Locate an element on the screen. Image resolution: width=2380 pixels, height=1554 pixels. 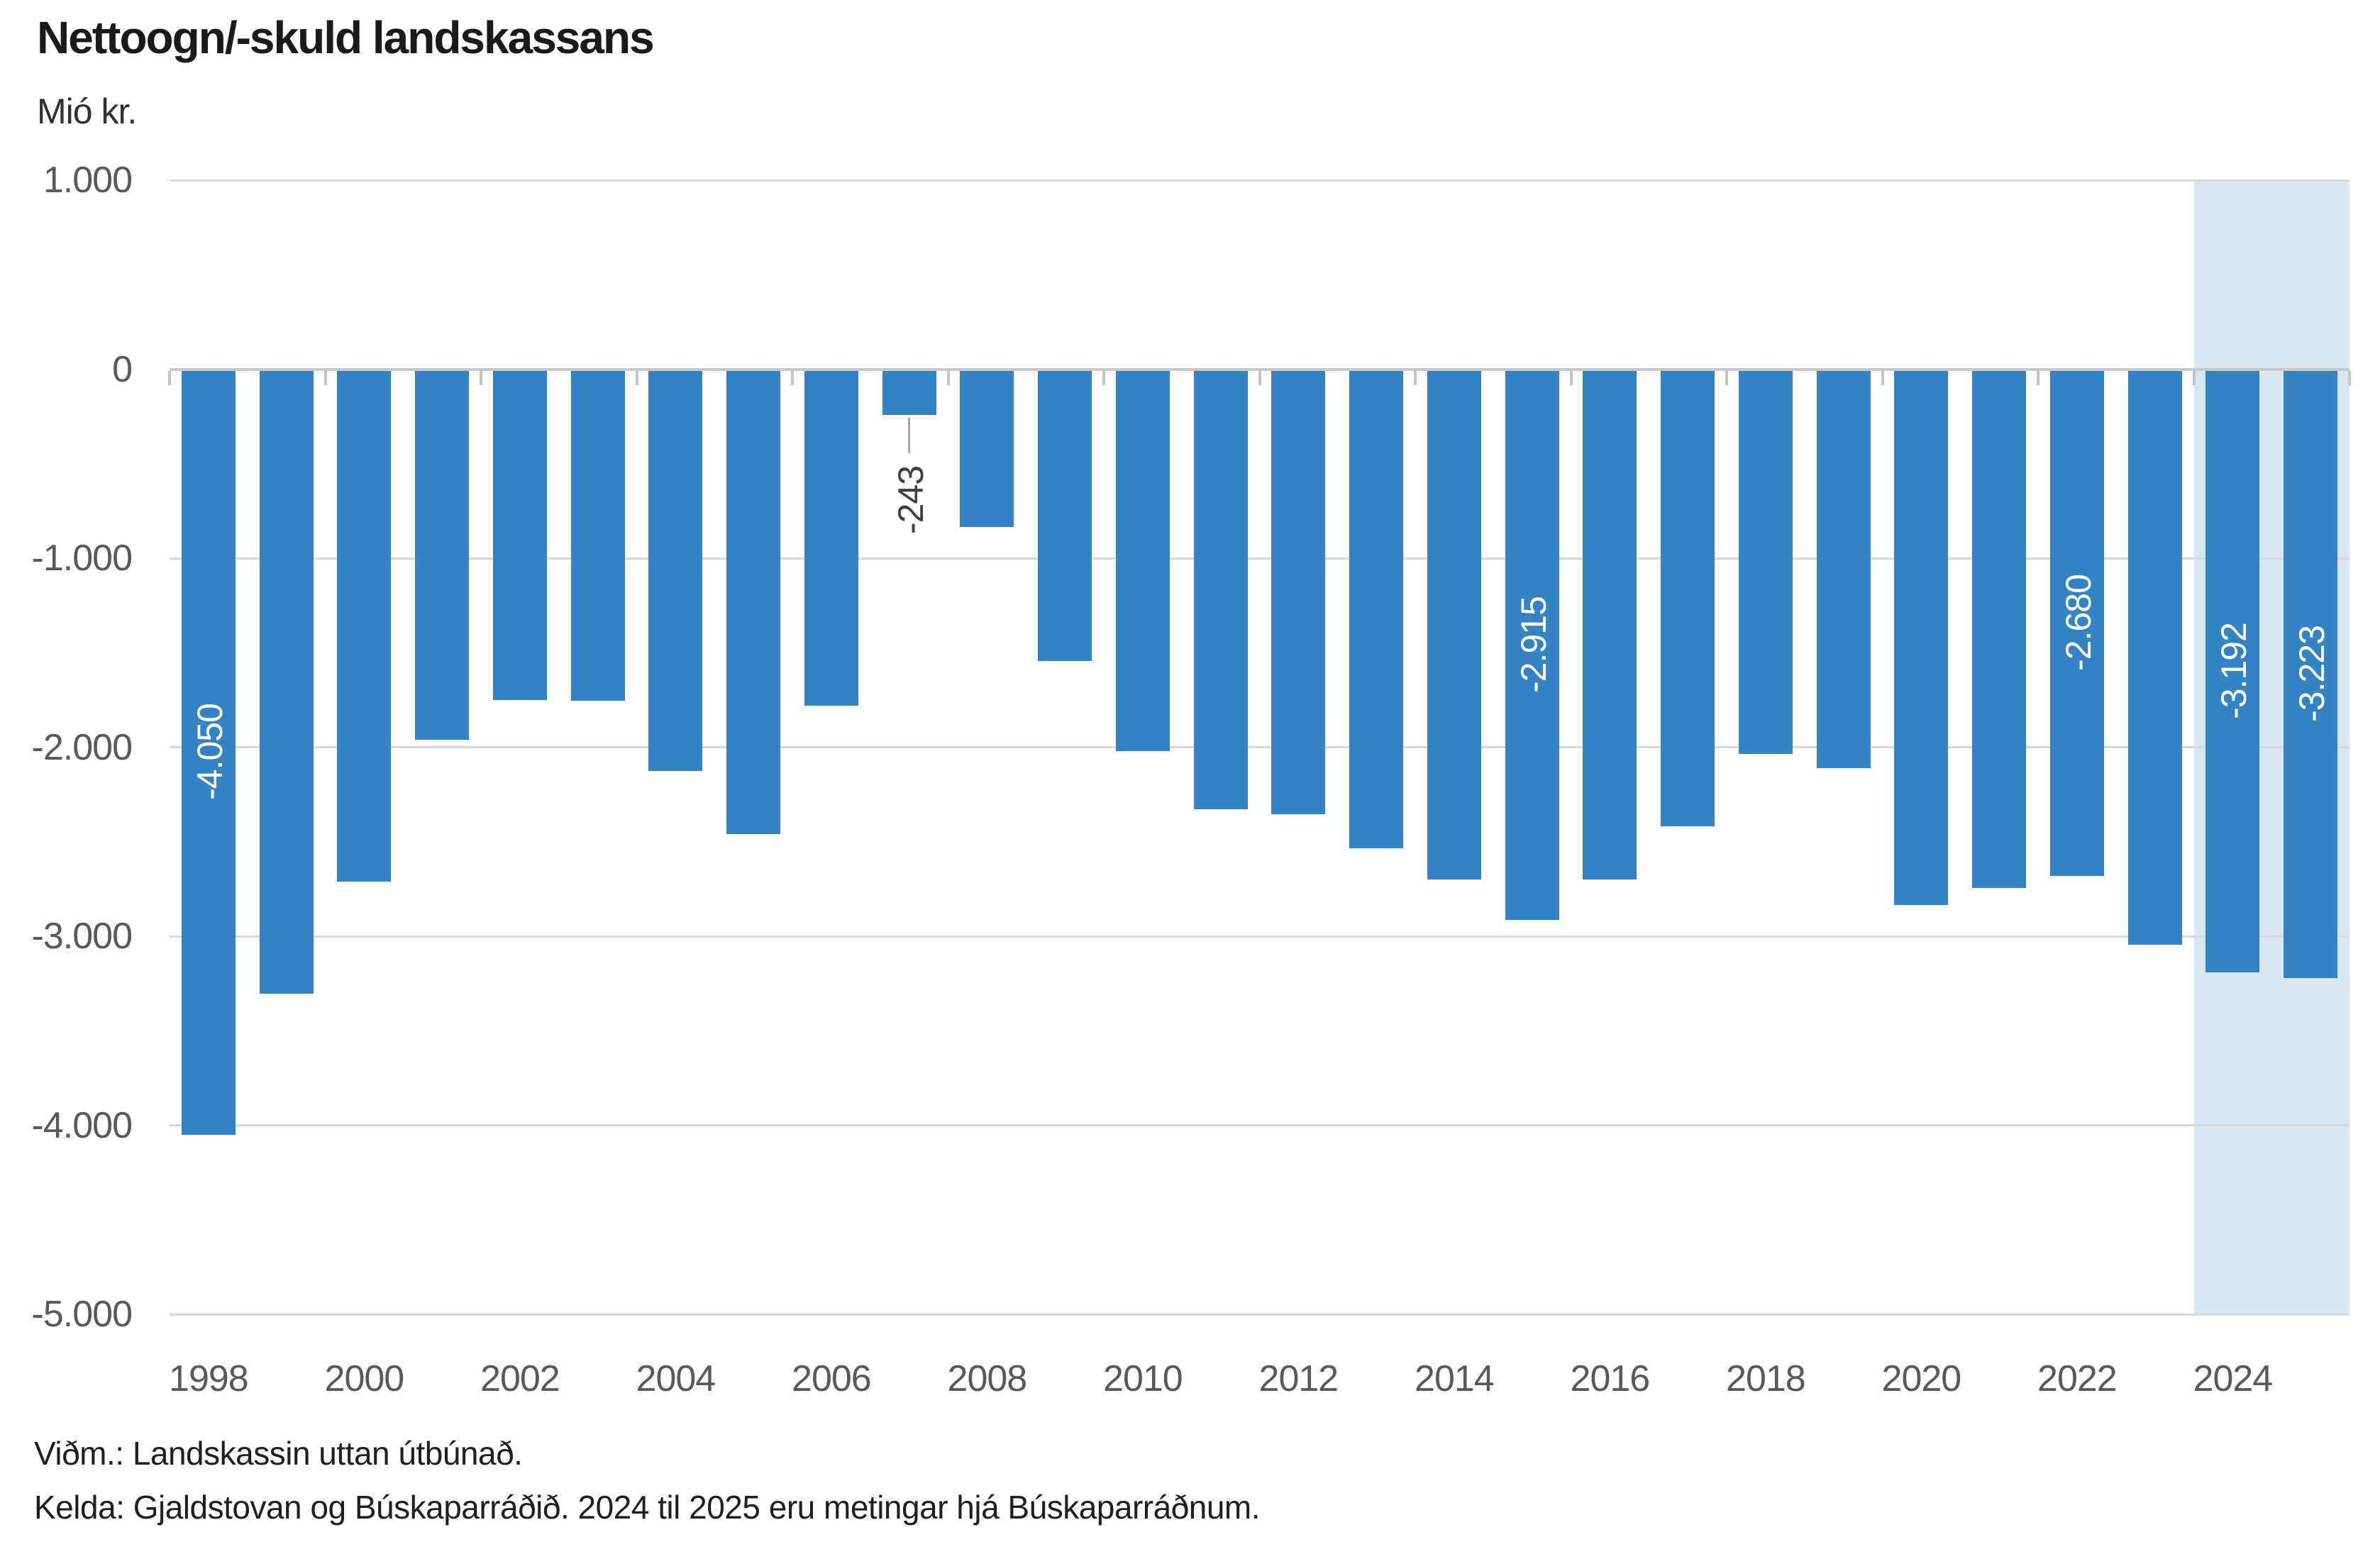
bar-value-label: -2.680 is located at coordinates (2078, 622).